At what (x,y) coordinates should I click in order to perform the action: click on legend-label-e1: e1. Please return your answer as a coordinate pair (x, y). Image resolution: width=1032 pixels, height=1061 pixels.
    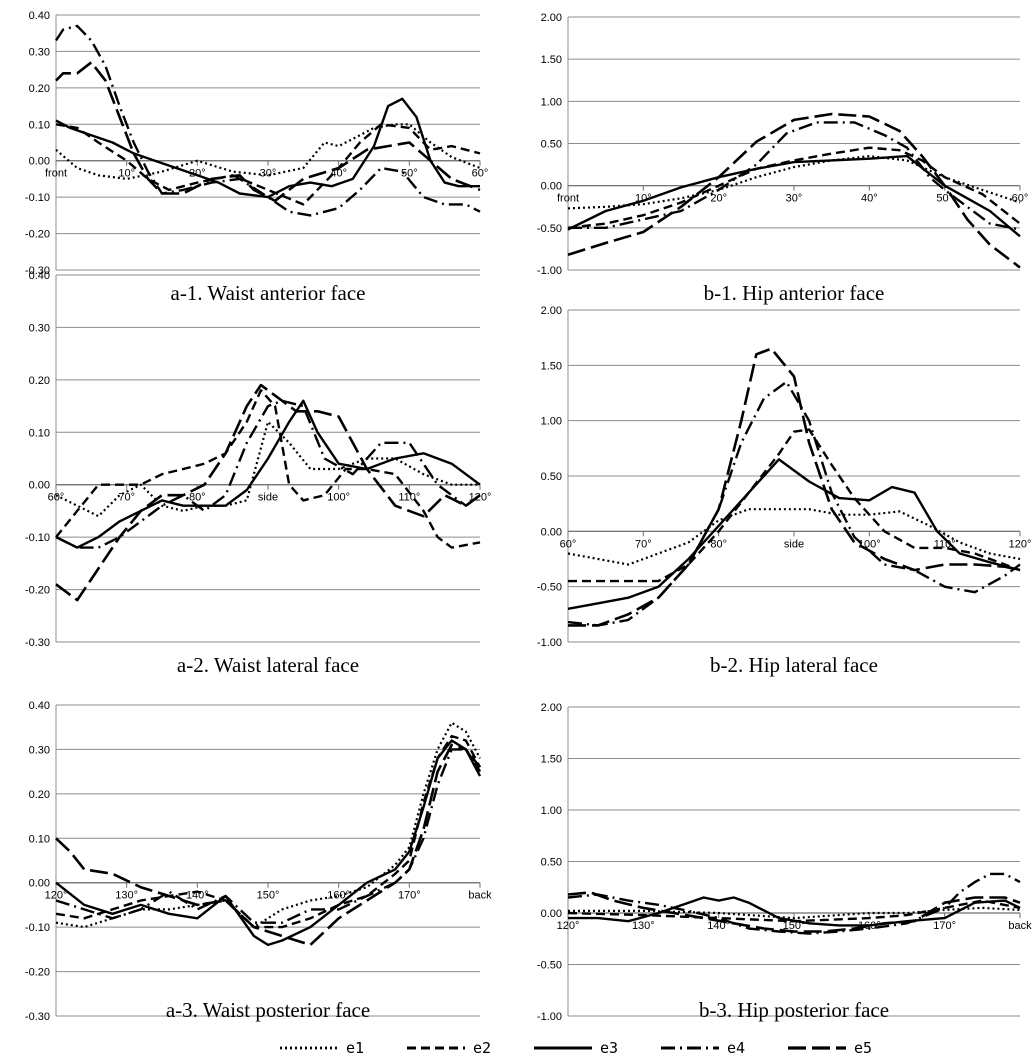
    Looking at the image, I should click on (355, 1048).